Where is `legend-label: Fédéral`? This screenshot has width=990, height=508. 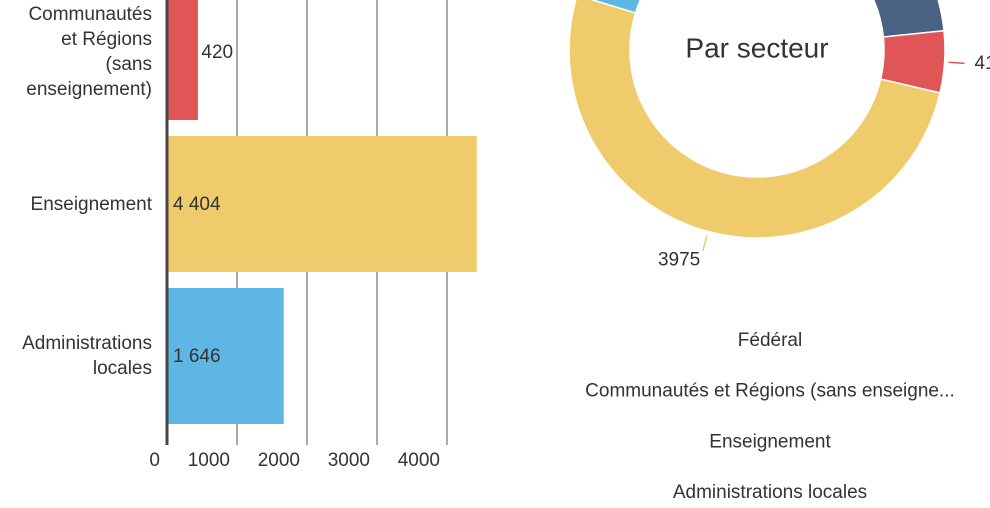
legend-label: Fédéral is located at coordinates (770, 340).